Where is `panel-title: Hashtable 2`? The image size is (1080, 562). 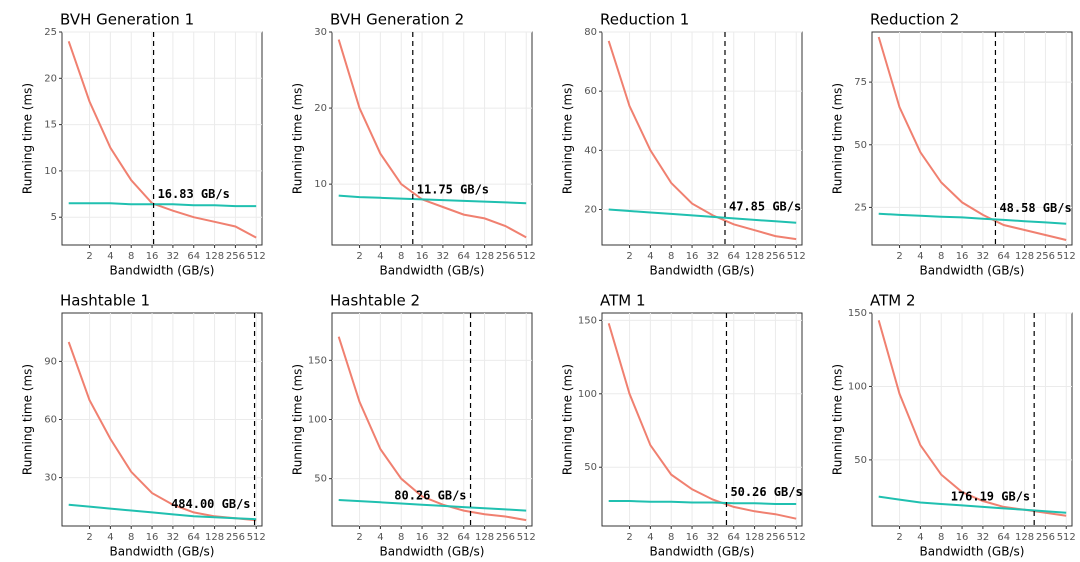 panel-title: Hashtable 2 is located at coordinates (375, 301).